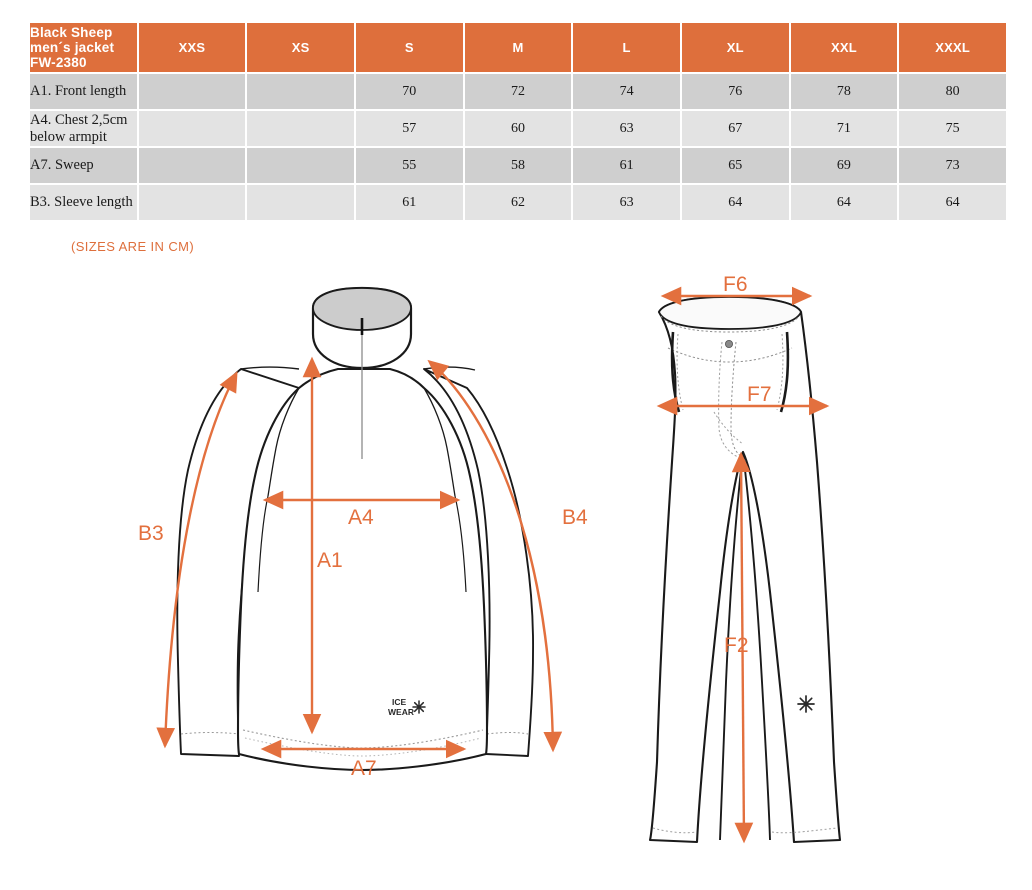  I want to click on units-note: (SIZES ARE IN CM), so click(133, 246).